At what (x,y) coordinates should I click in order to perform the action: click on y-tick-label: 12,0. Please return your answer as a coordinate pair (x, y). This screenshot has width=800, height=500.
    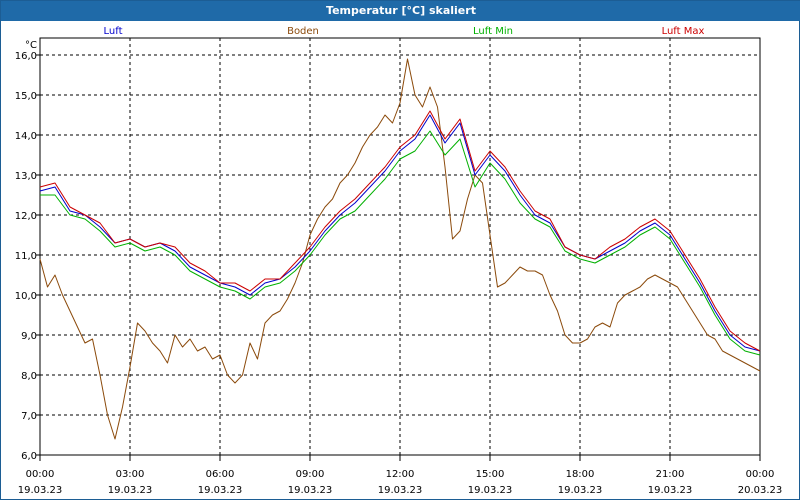
    Looking at the image, I should click on (26, 216).